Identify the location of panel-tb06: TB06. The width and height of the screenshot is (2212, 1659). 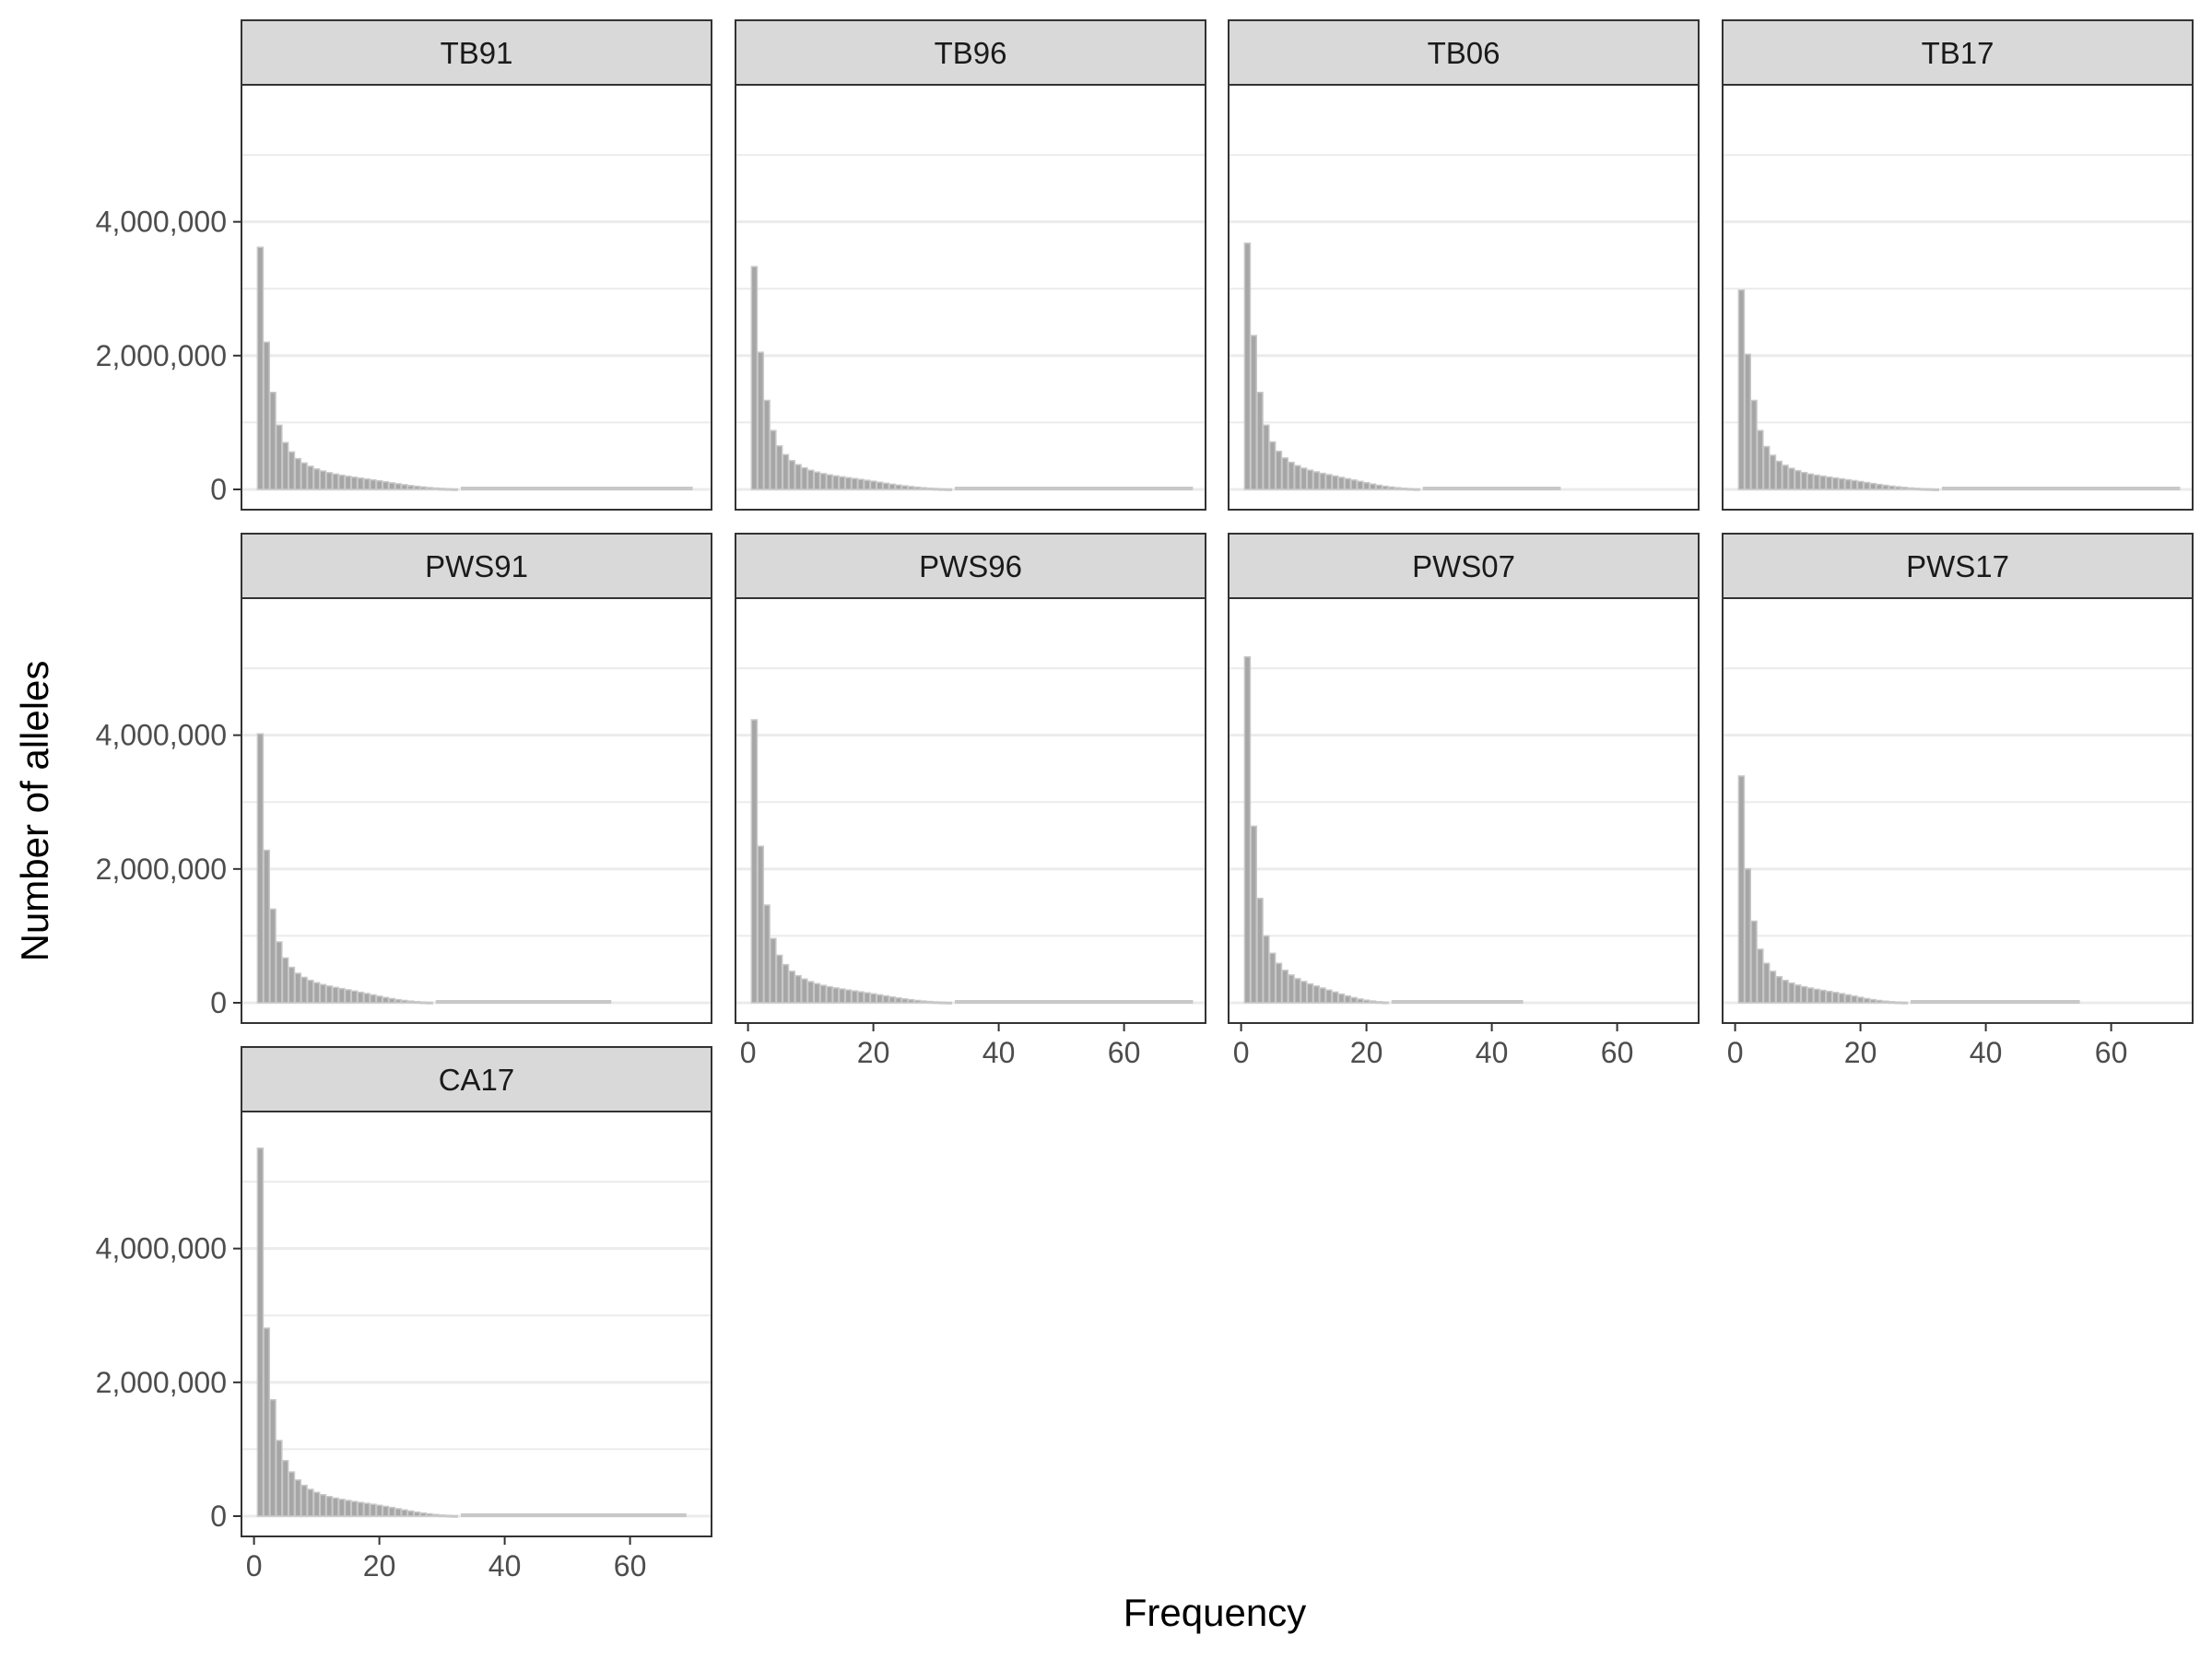
(1464, 265).